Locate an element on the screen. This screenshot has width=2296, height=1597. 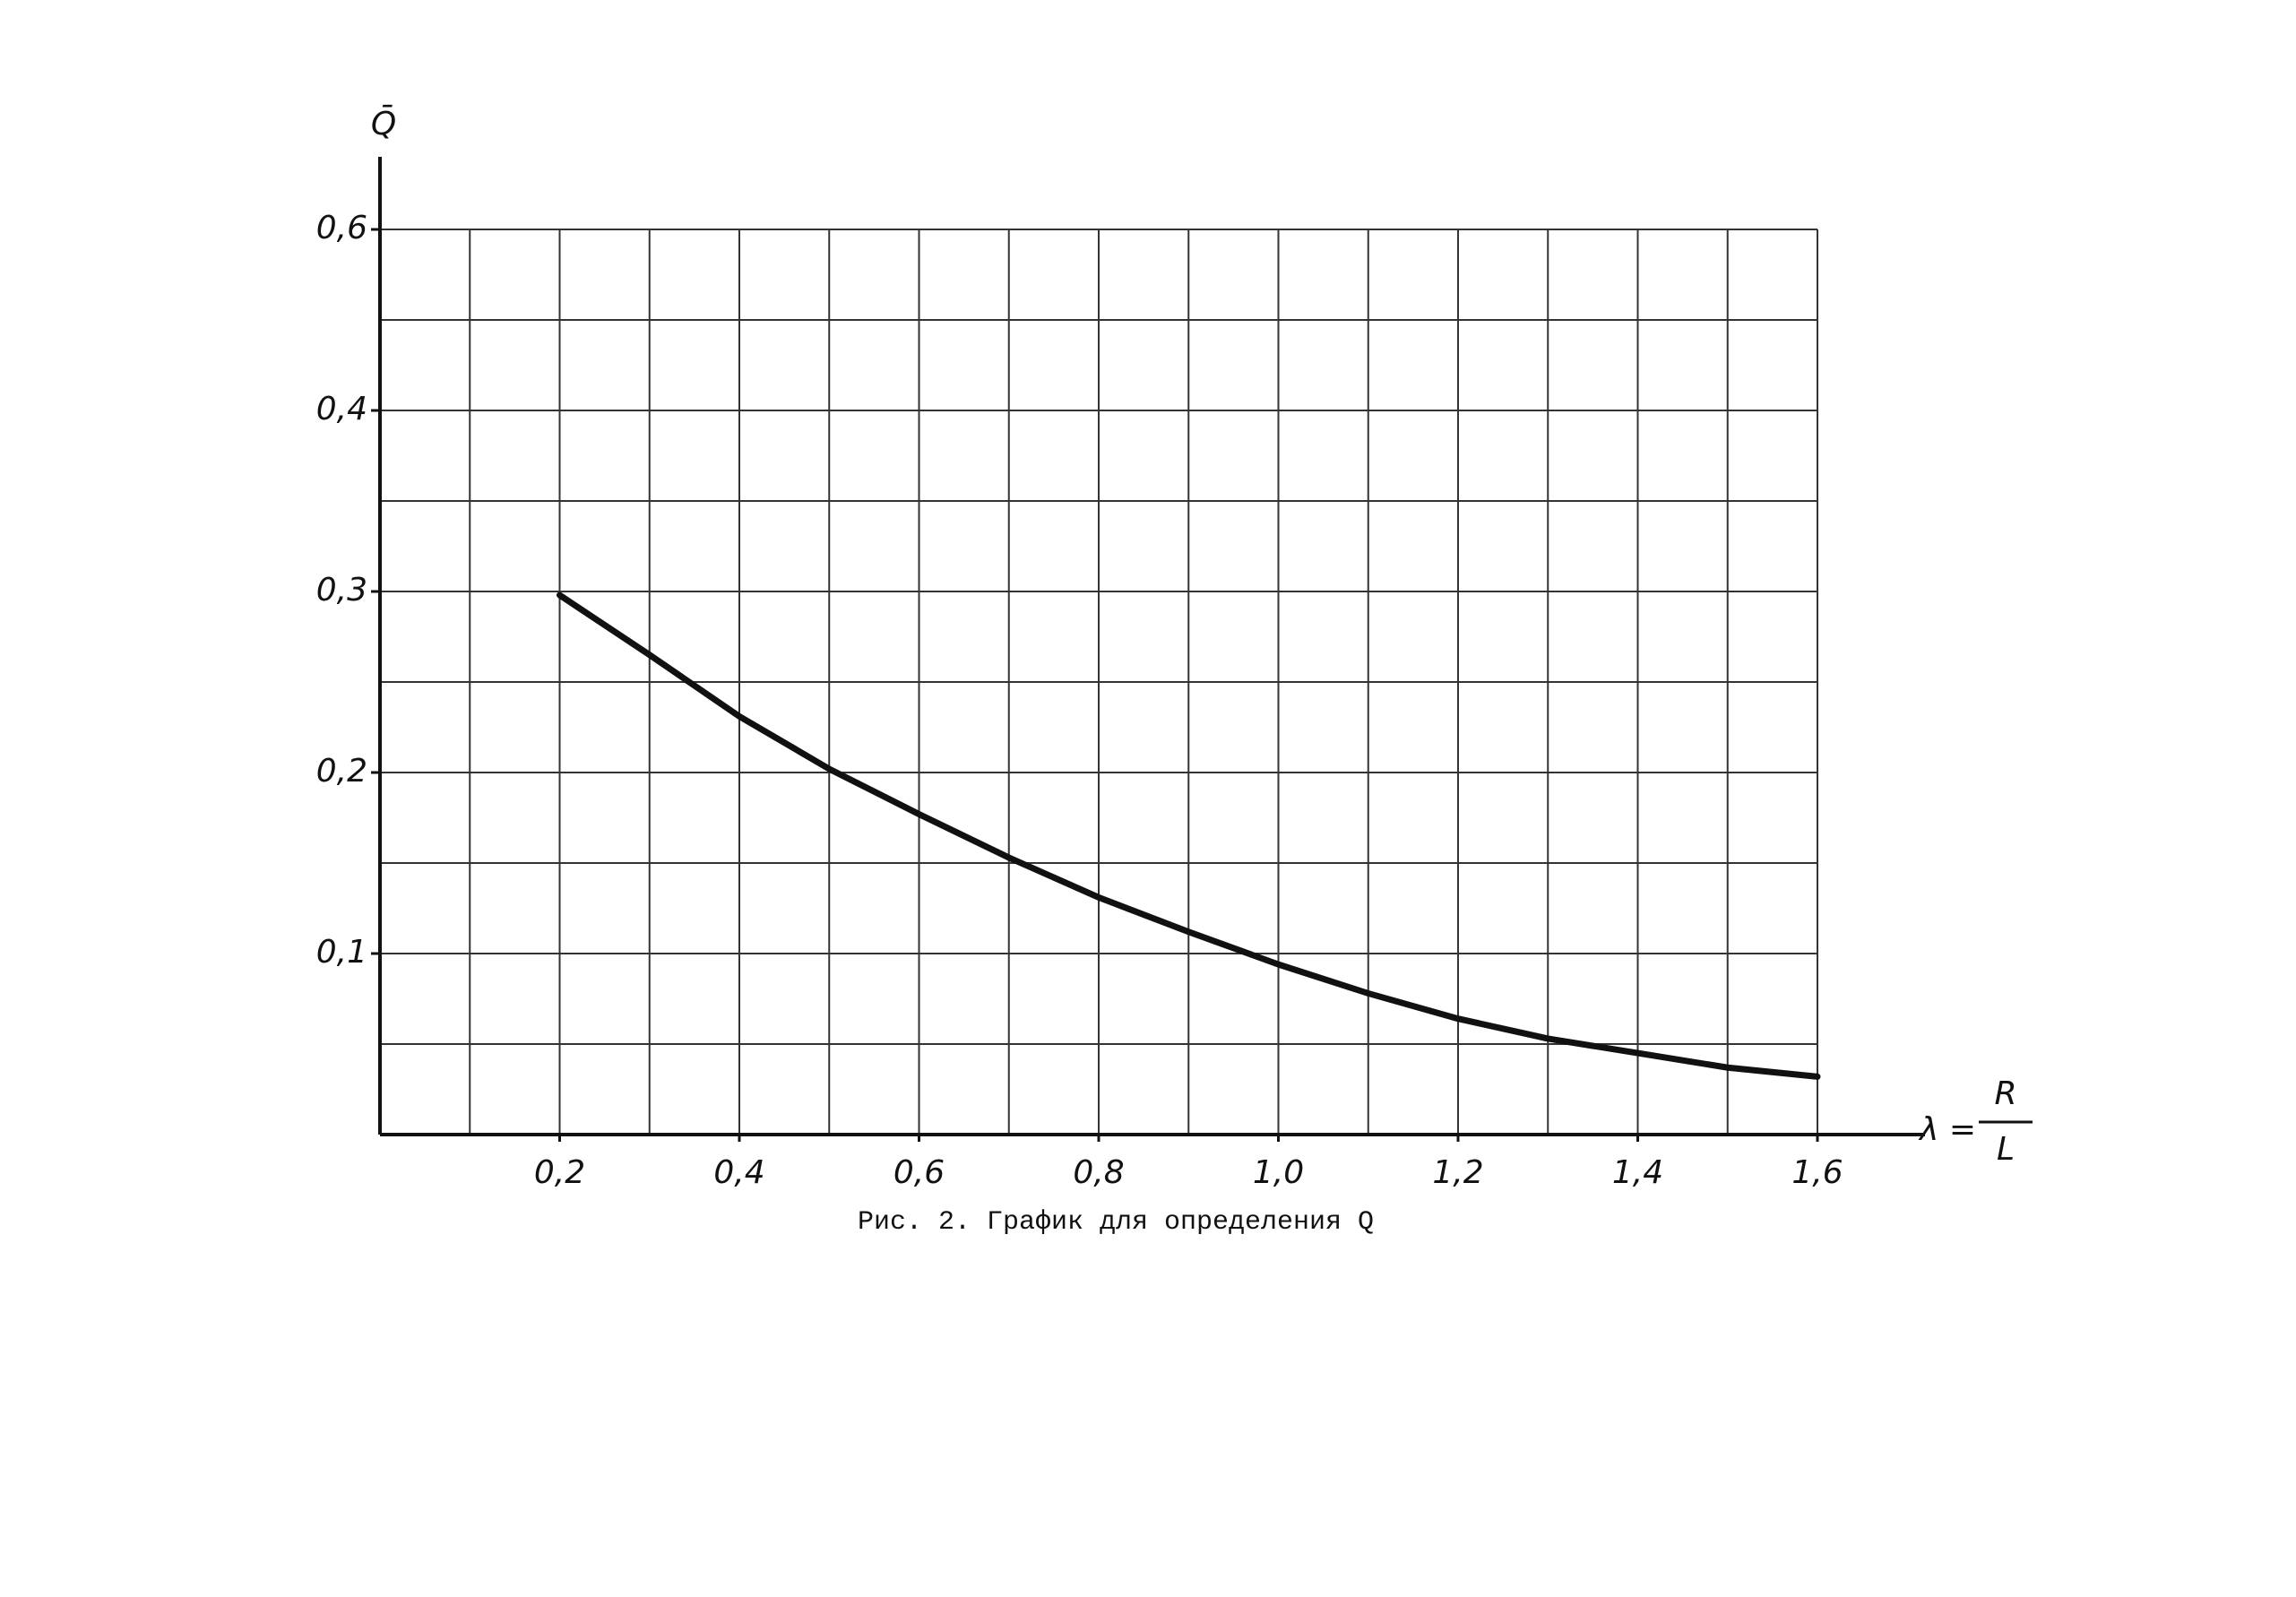
x-axis-label-lhs: λ = is located at coordinates (1947, 1129).